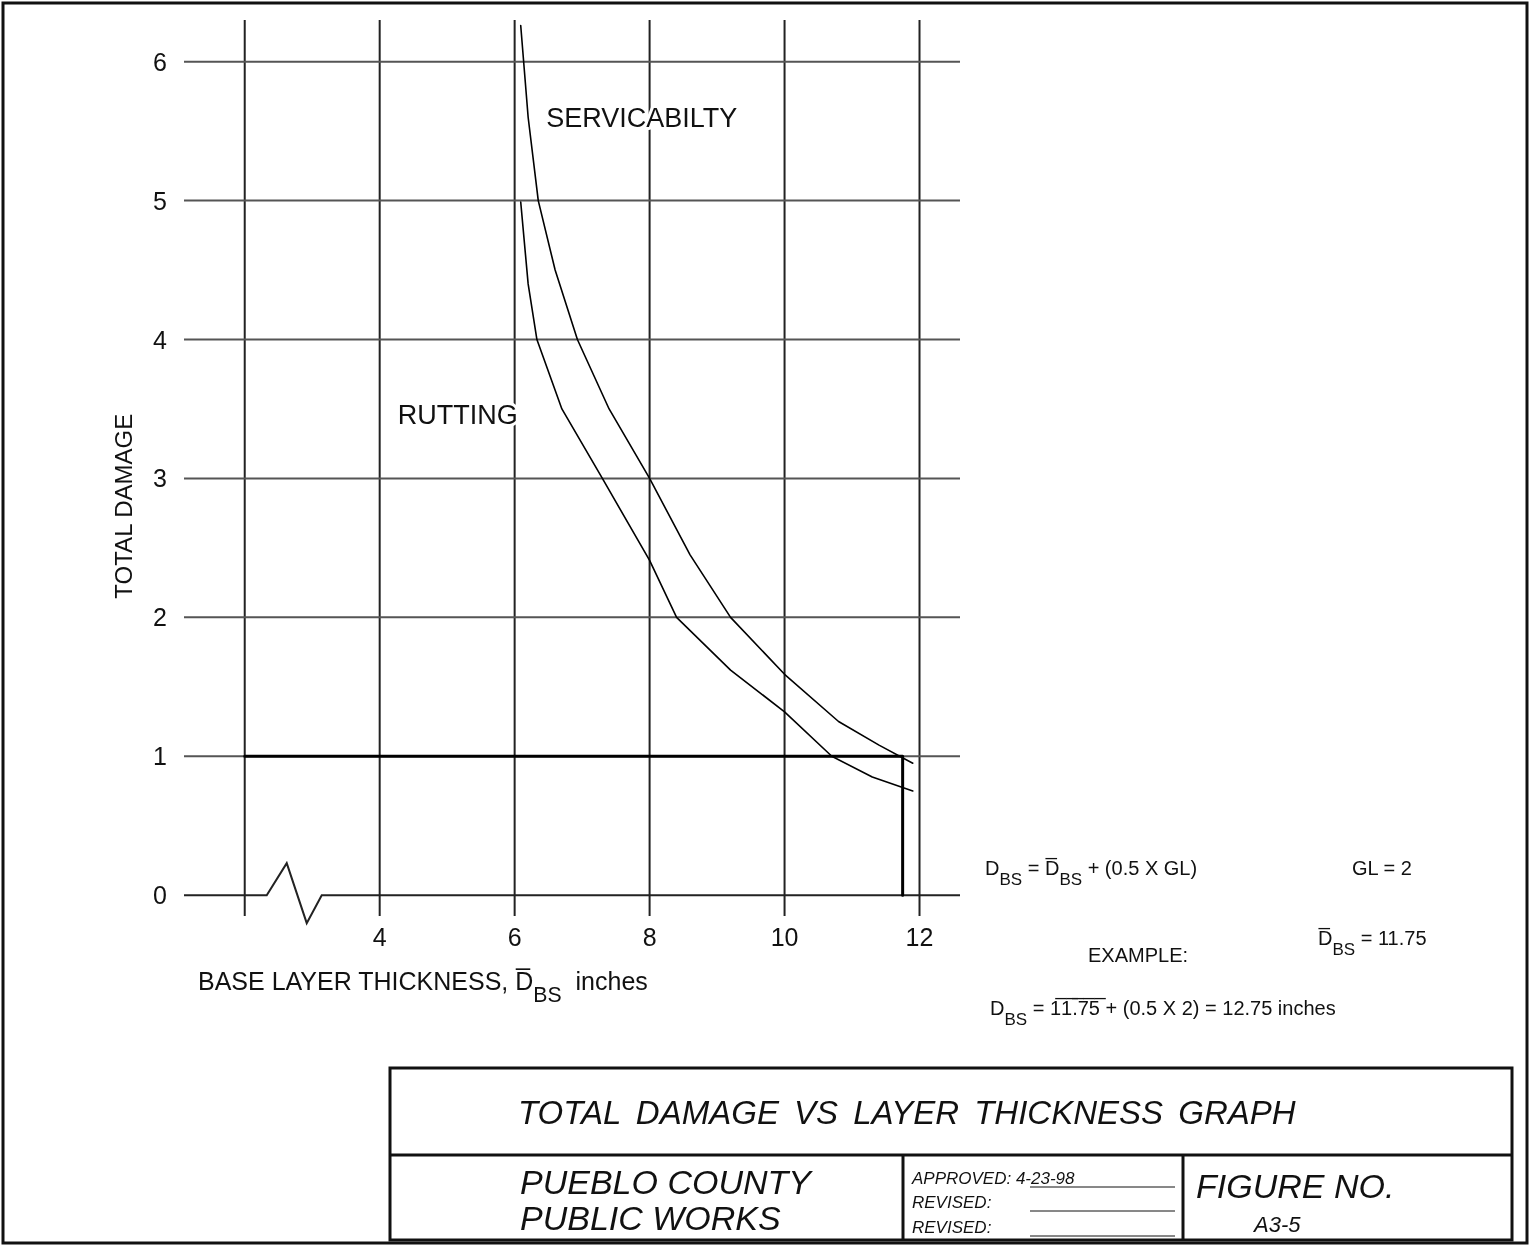  What do you see at coordinates (1277, 1224) in the screenshot?
I see `text: A3-5` at bounding box center [1277, 1224].